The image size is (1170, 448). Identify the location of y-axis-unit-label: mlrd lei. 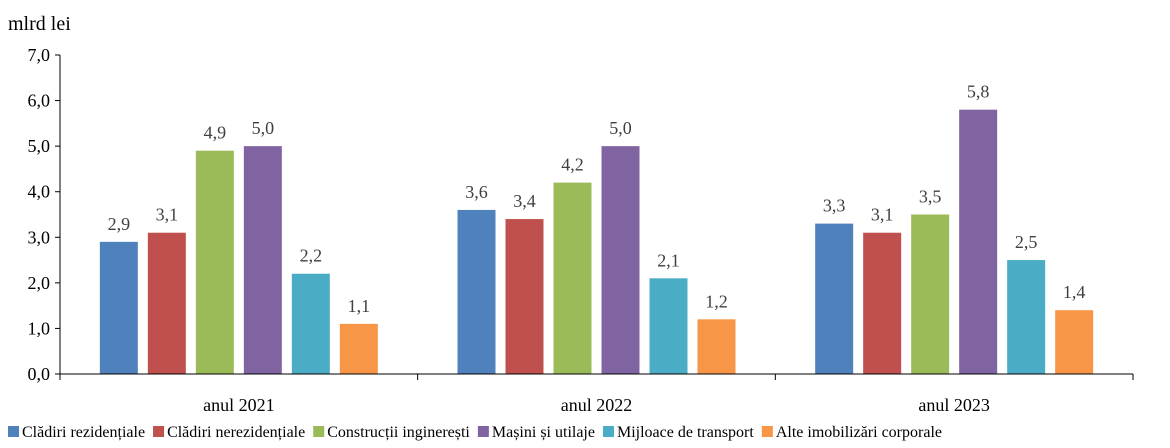
(39, 24).